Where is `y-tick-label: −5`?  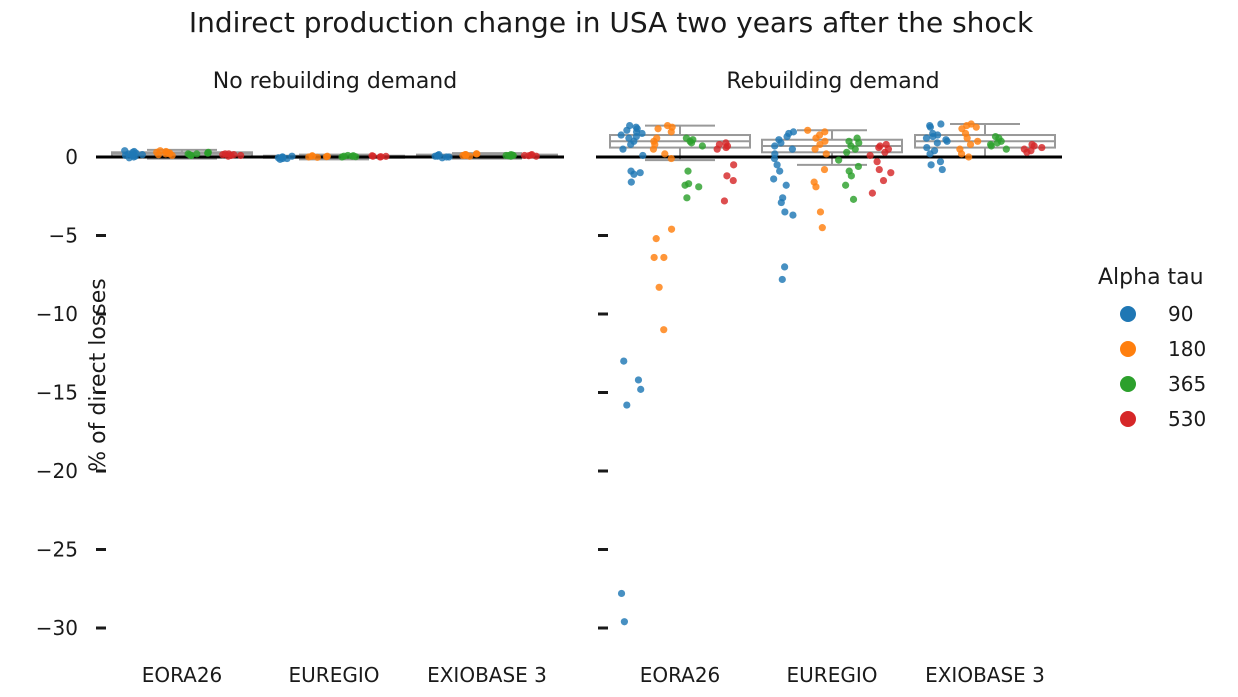
y-tick-label: −5 is located at coordinates (63, 236).